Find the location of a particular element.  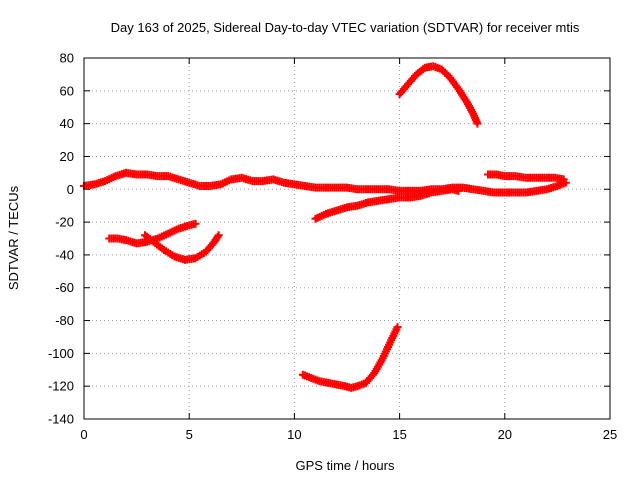

y-tick-label: 60 is located at coordinates (67, 90).